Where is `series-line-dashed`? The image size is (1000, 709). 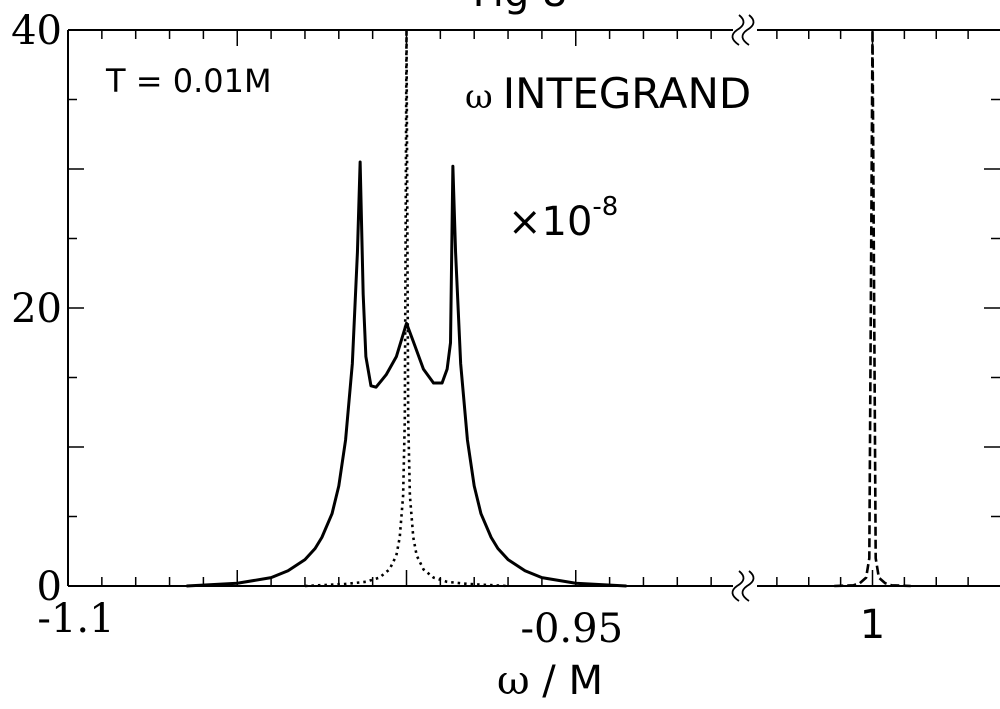
series-line-dashed is located at coordinates (872, 308).